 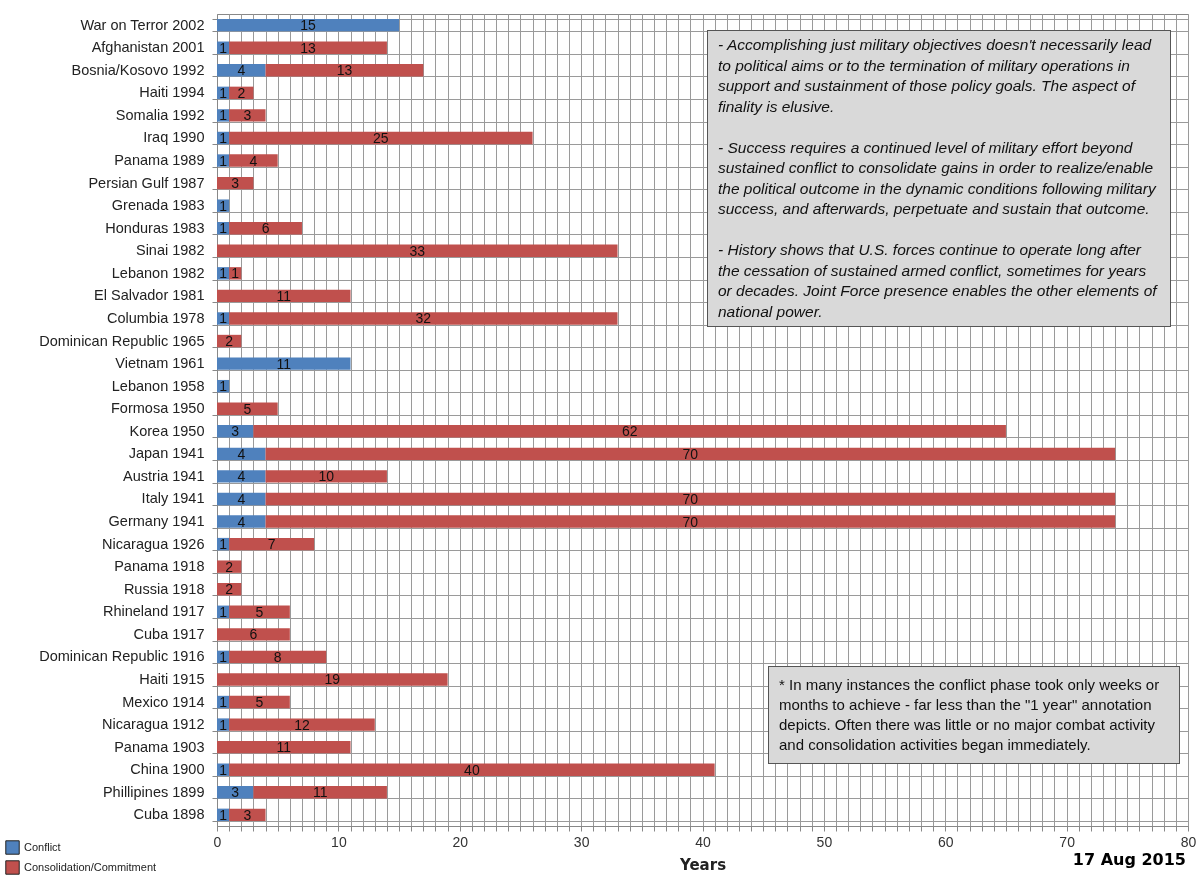 What do you see at coordinates (945, 841) in the screenshot?
I see `x-tick-label: 60` at bounding box center [945, 841].